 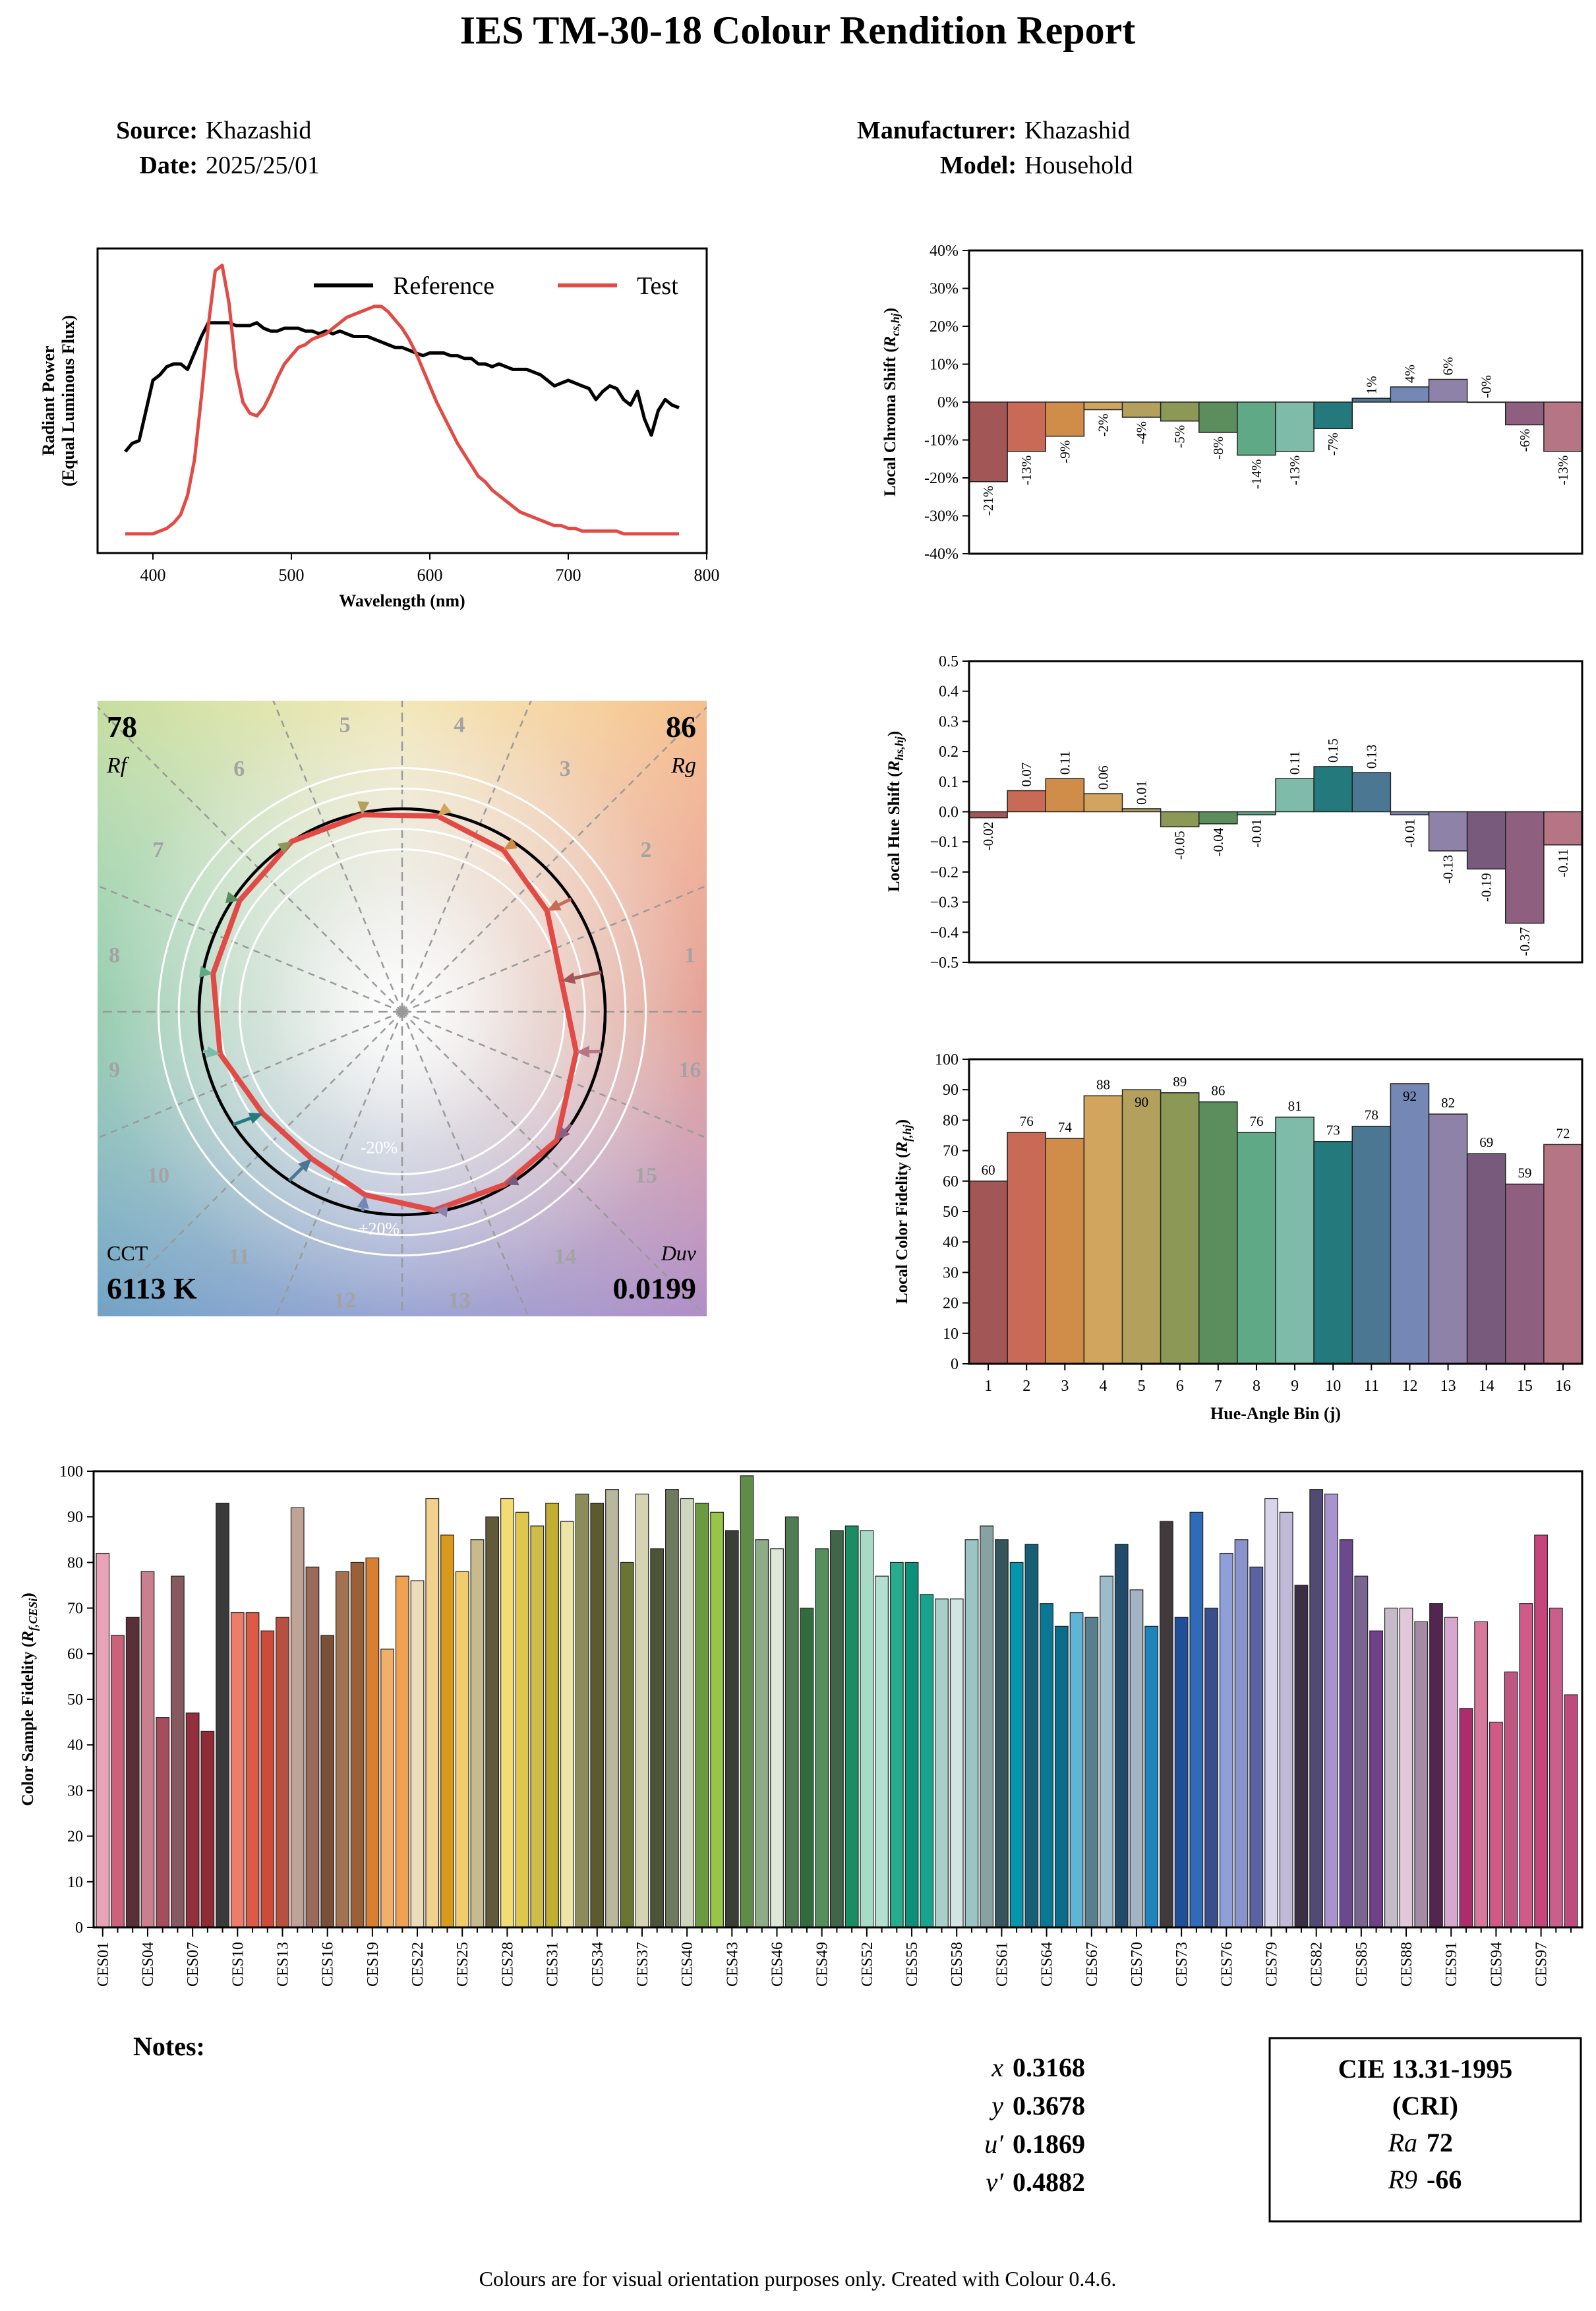 What do you see at coordinates (951, 1182) in the screenshot?
I see `ytick-label: 60` at bounding box center [951, 1182].